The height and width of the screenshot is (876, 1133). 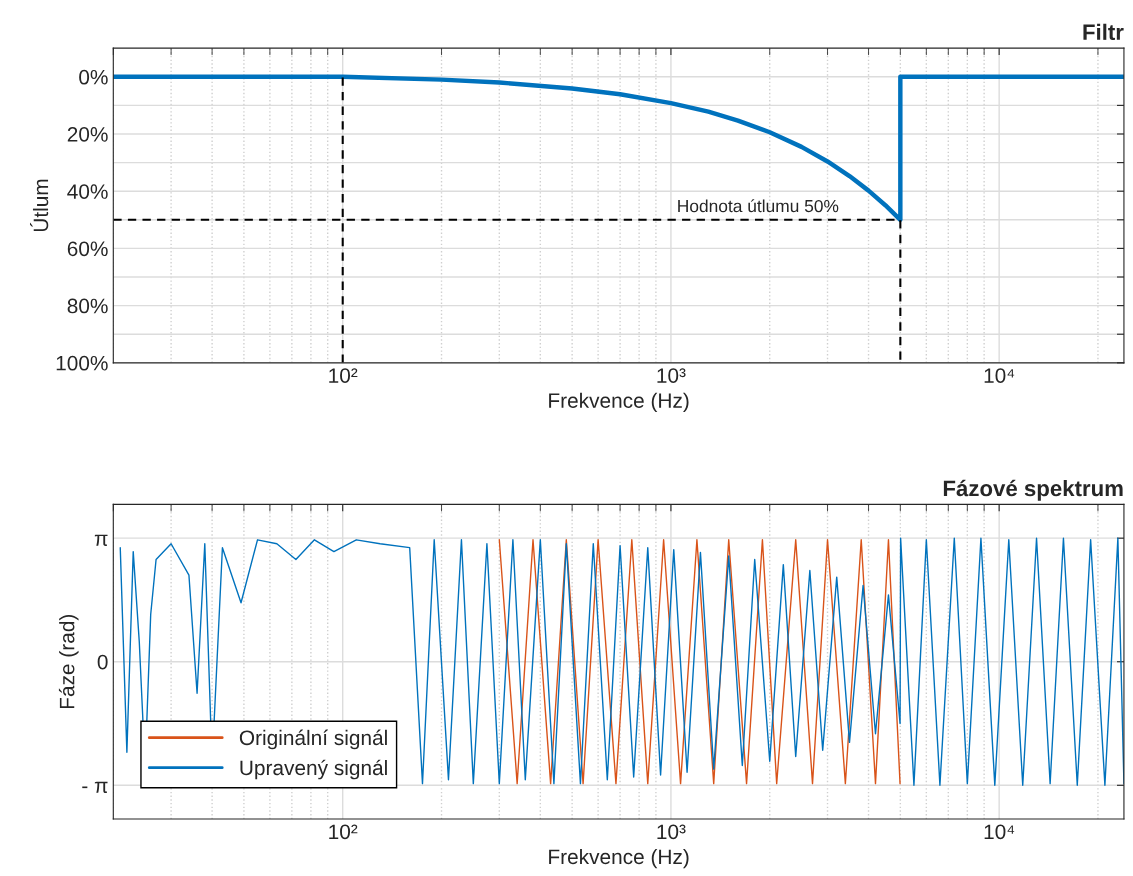 I want to click on annotation: Hodnota útlumu 50%, so click(x=758, y=206).